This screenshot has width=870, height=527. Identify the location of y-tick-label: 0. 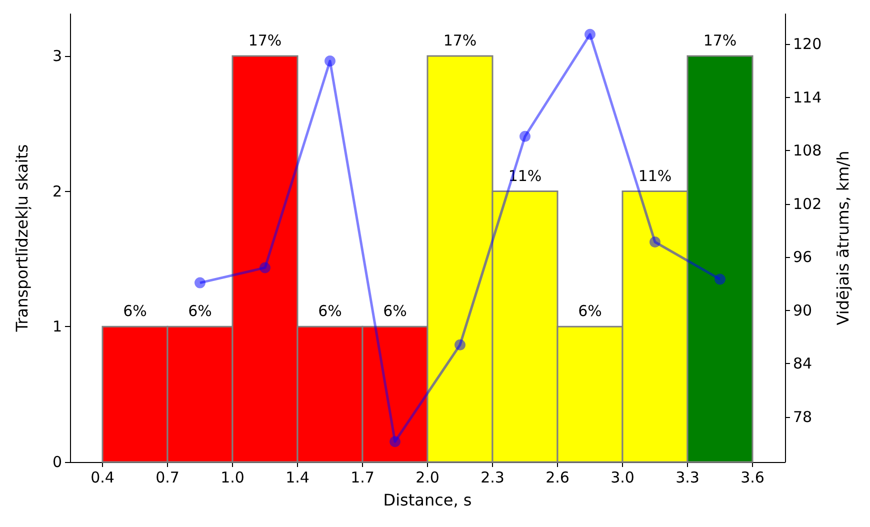
(57, 462).